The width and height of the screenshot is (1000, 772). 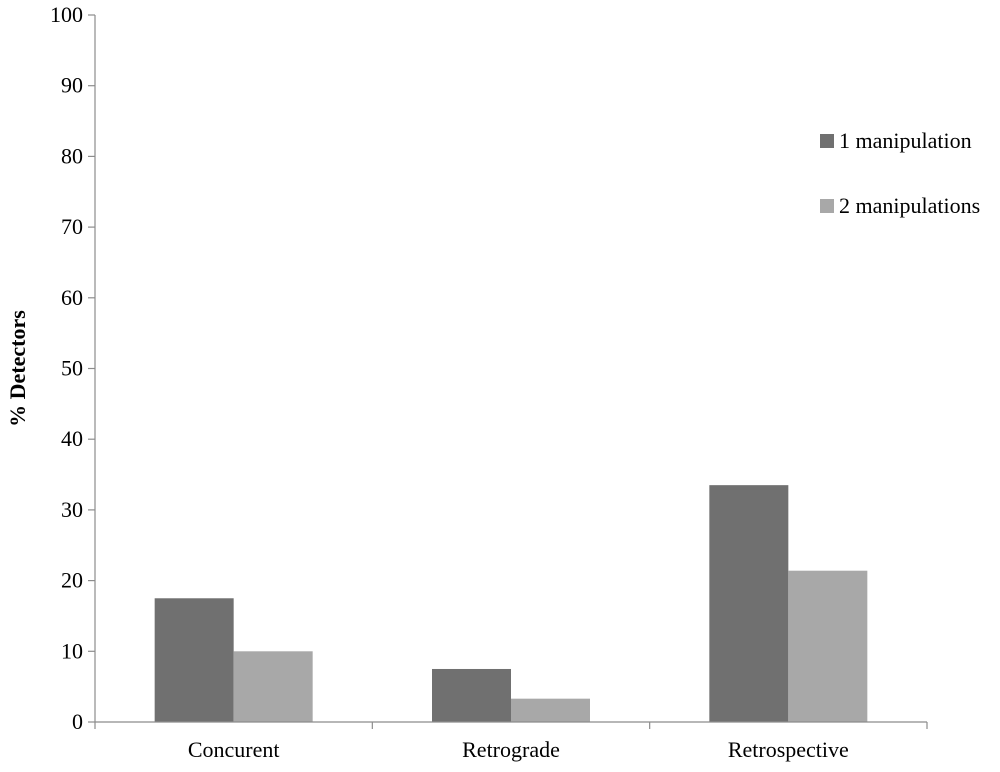 I want to click on y-tick-label: 20, so click(x=72, y=580).